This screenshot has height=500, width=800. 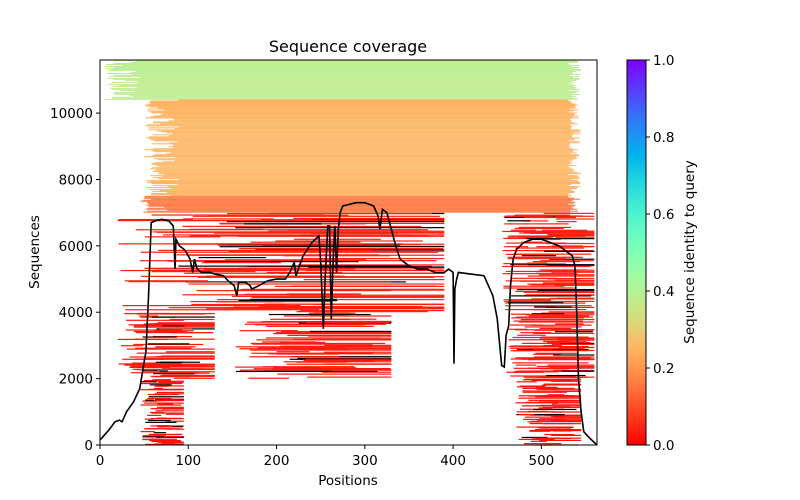 What do you see at coordinates (88, 446) in the screenshot?
I see `y-tick-label: 0` at bounding box center [88, 446].